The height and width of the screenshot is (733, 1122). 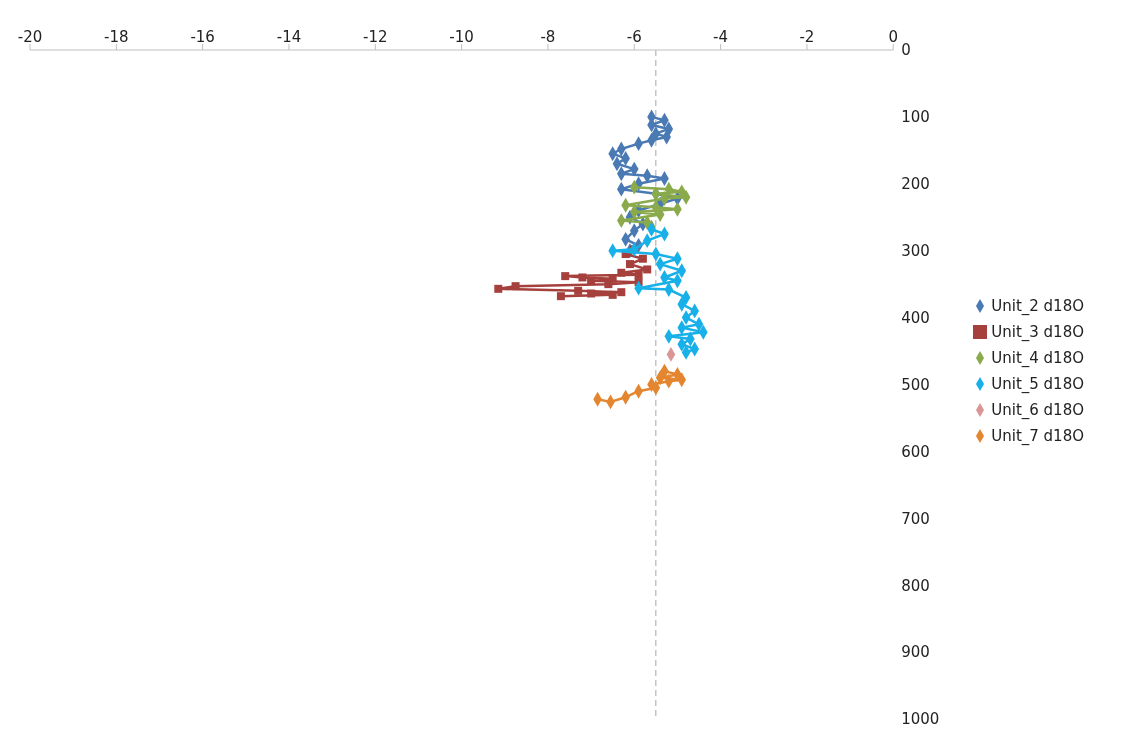 I want to click on x-tick-label: 0, so click(x=893, y=37).